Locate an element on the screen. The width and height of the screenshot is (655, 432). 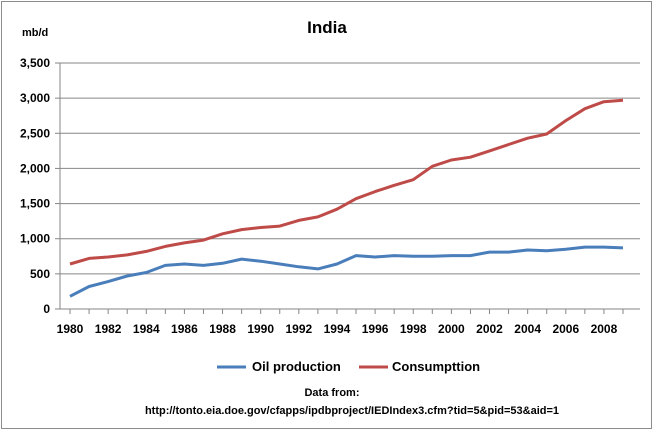
x-tick-label: 1990 is located at coordinates (260, 329).